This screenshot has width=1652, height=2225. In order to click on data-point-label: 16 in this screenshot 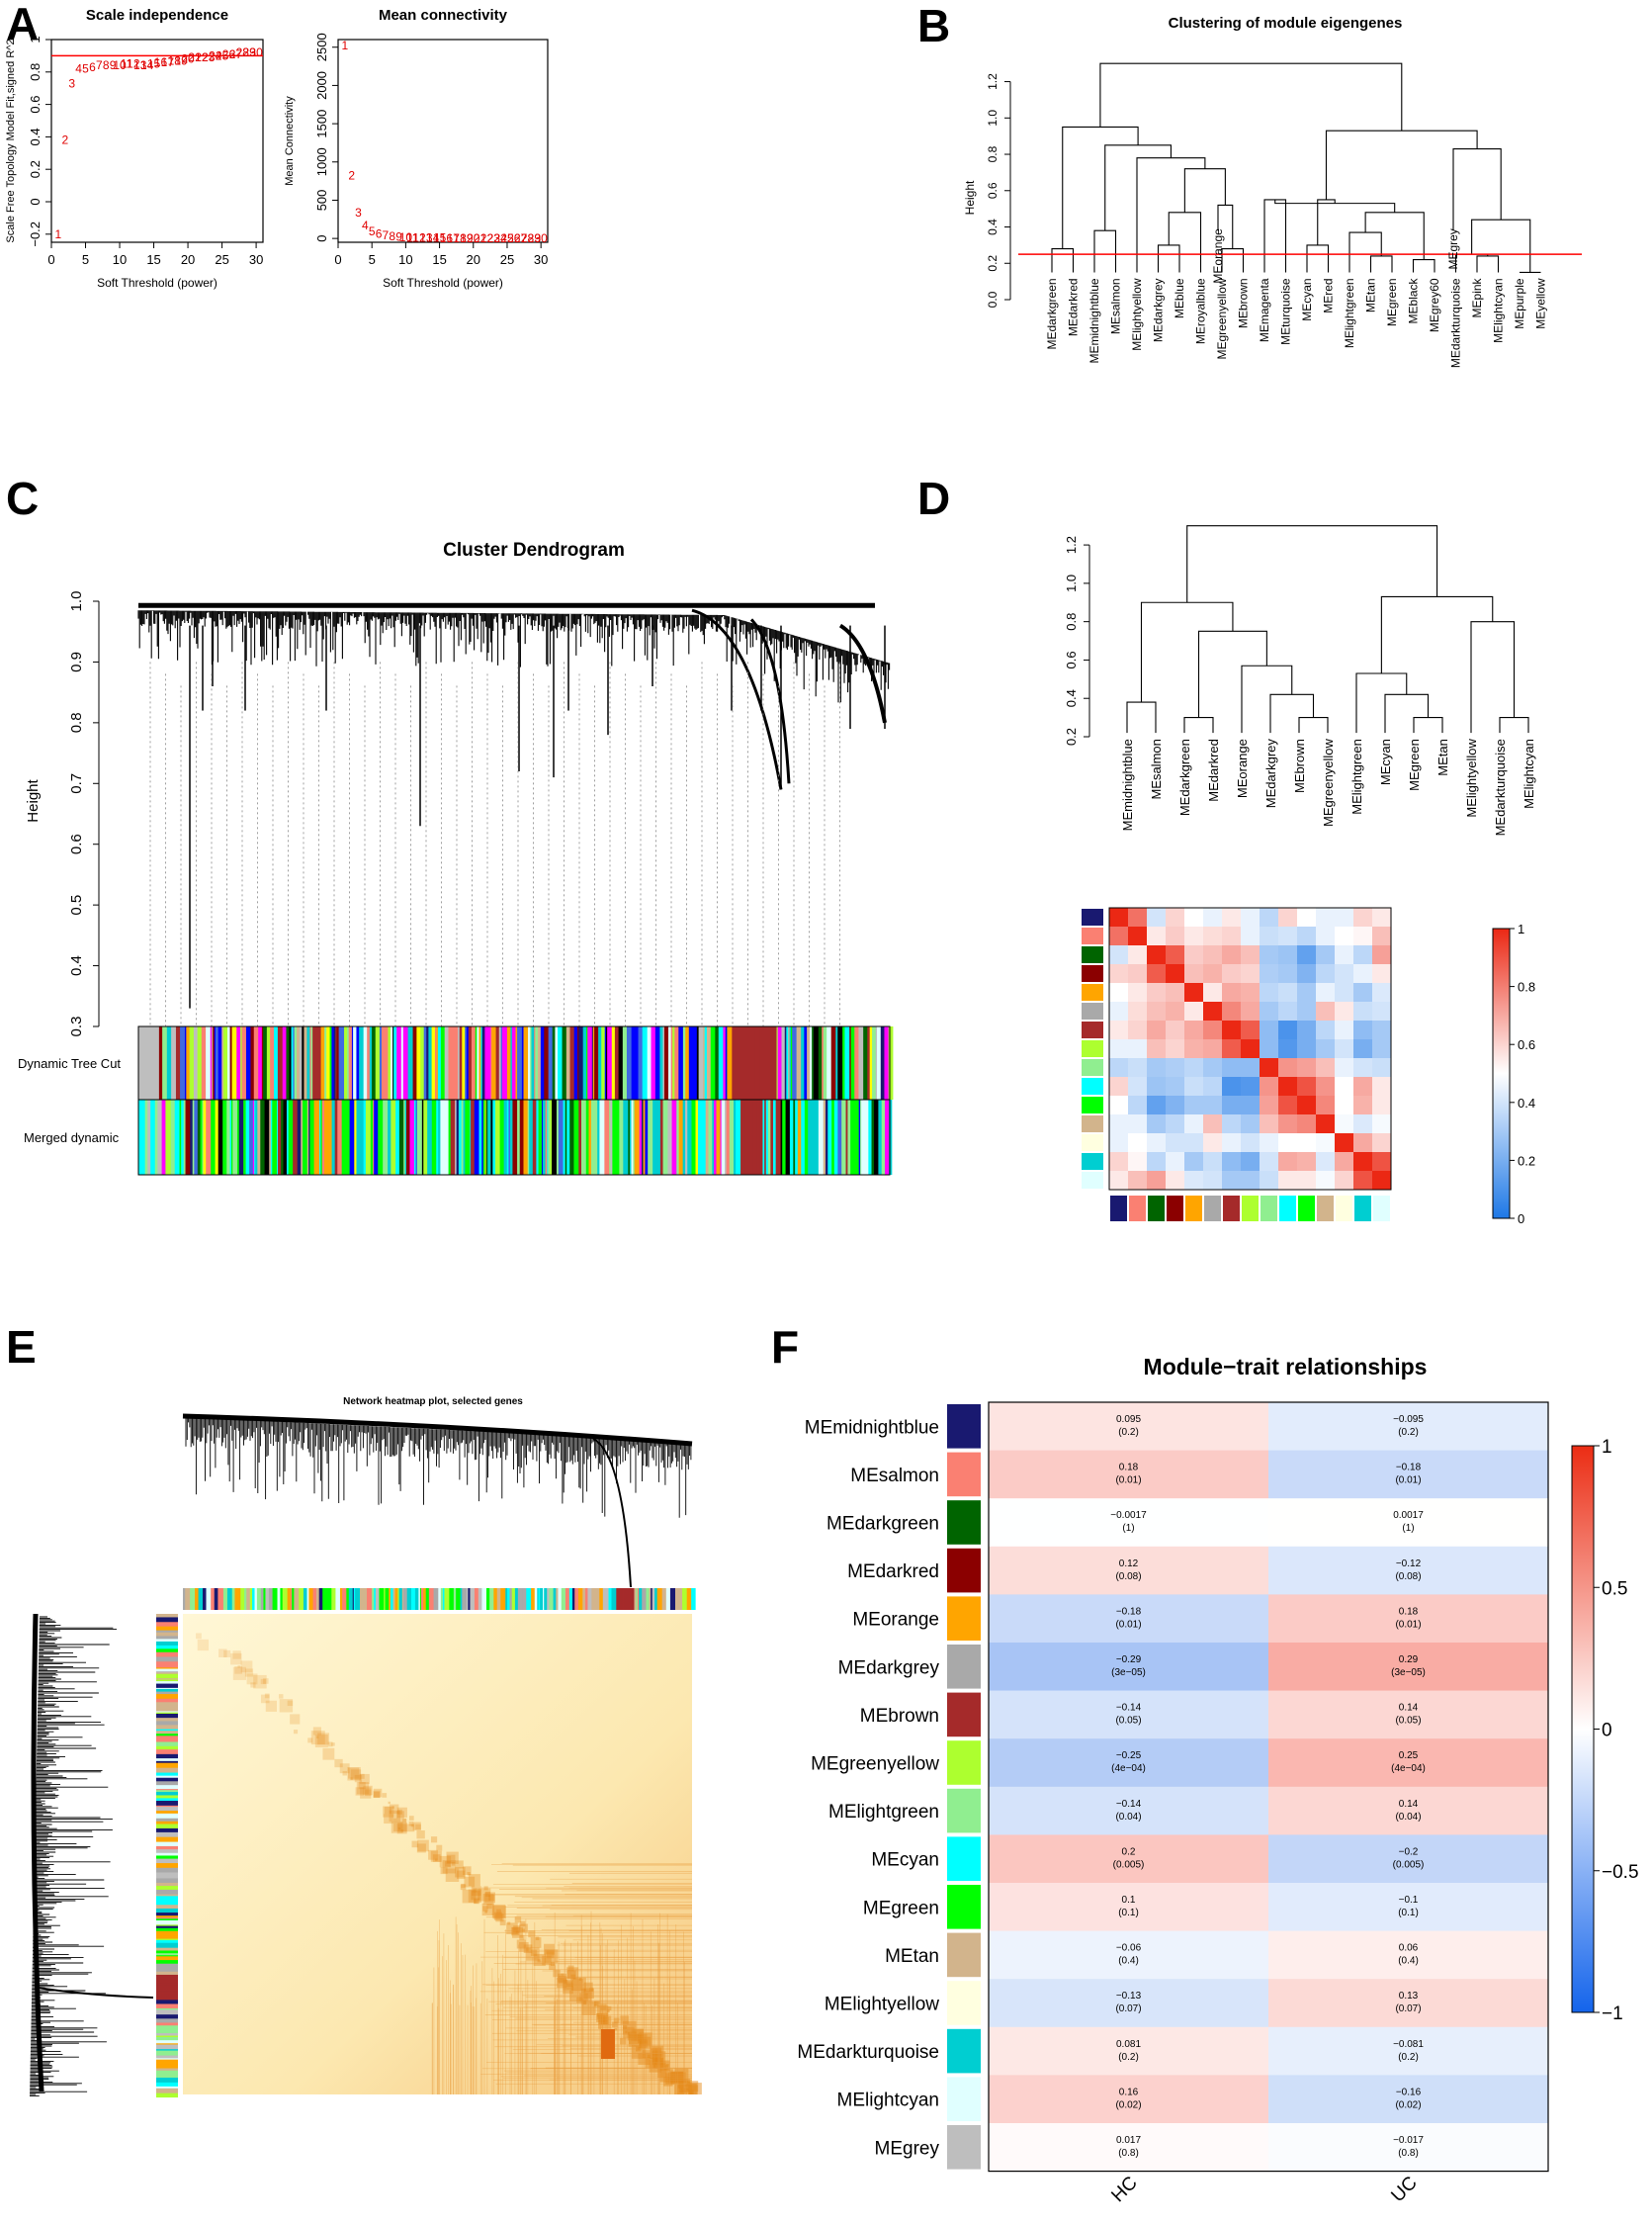, I will do `click(161, 62)`.